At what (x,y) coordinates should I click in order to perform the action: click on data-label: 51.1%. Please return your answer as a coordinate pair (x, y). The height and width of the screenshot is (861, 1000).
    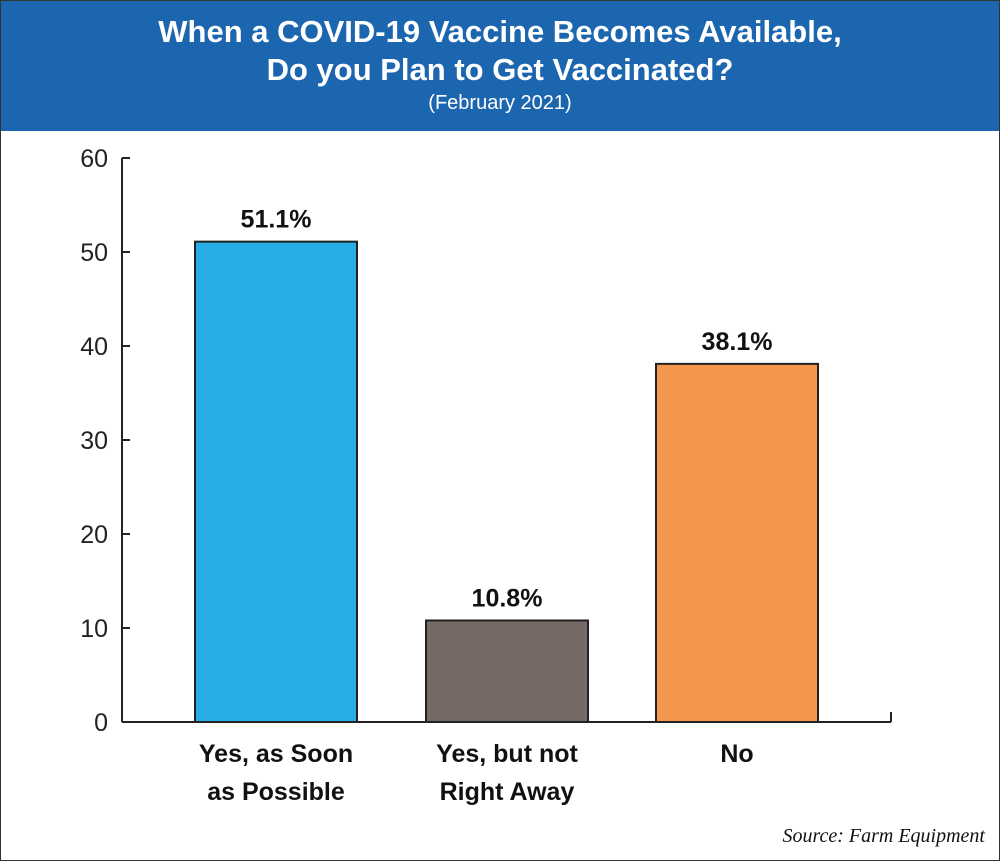
    Looking at the image, I should click on (276, 220).